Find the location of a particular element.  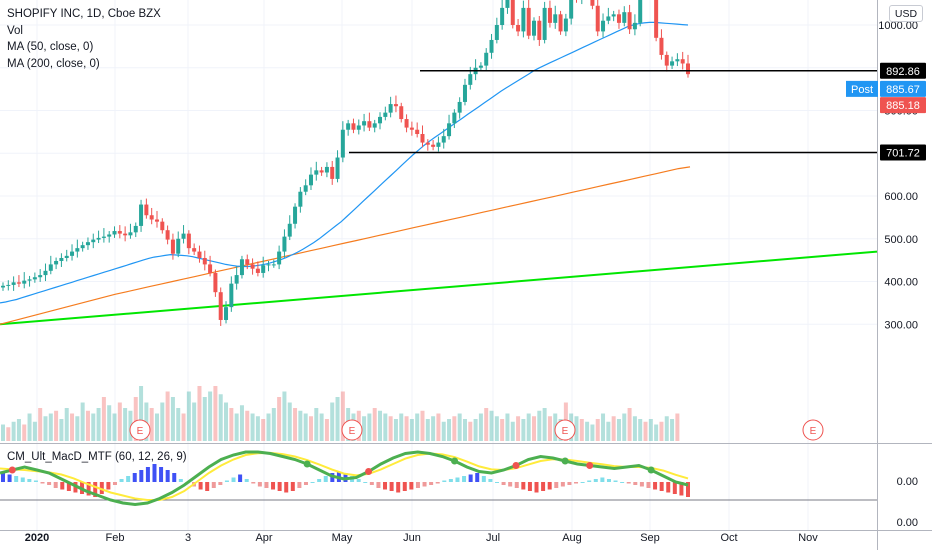

macd-indicator-label: CM_Ult_MacD_MTF (60, 12, 26, 9) is located at coordinates (97, 457).